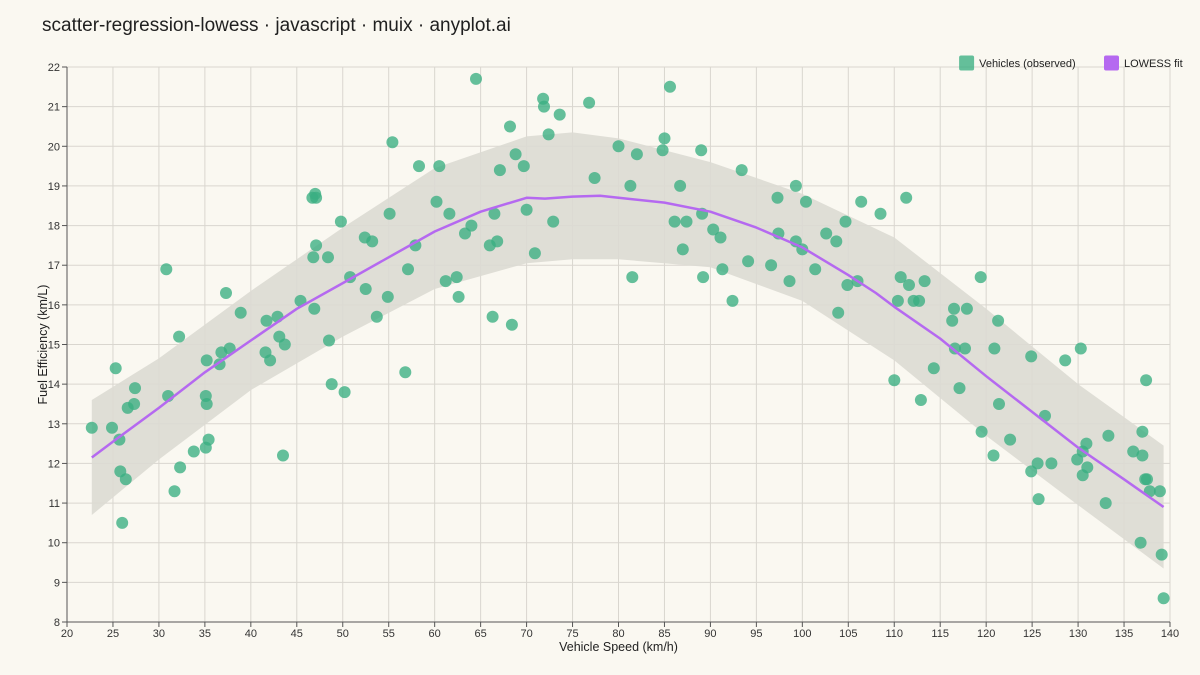  Describe the element at coordinates (1170, 634) in the screenshot. I see `x-tick-label: 140` at that location.